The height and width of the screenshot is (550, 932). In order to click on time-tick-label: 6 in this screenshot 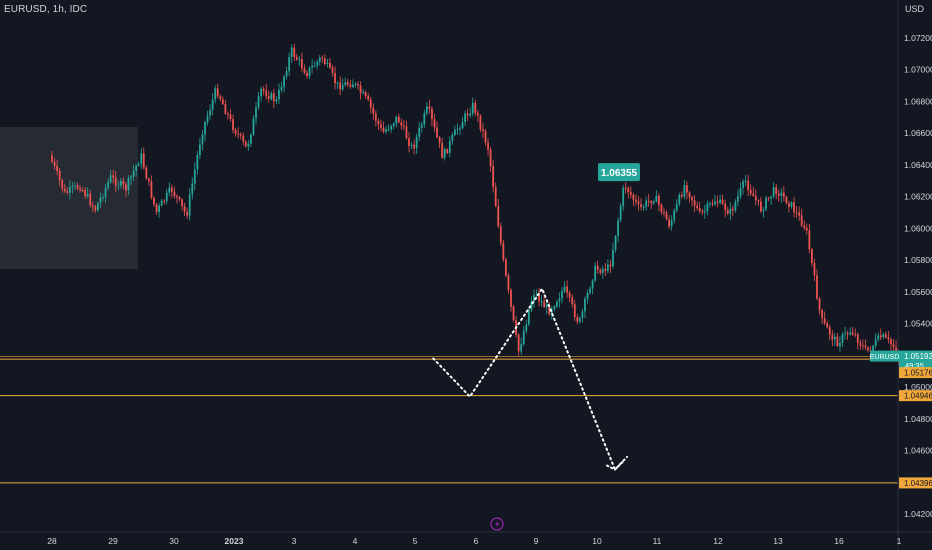, I will do `click(476, 541)`.